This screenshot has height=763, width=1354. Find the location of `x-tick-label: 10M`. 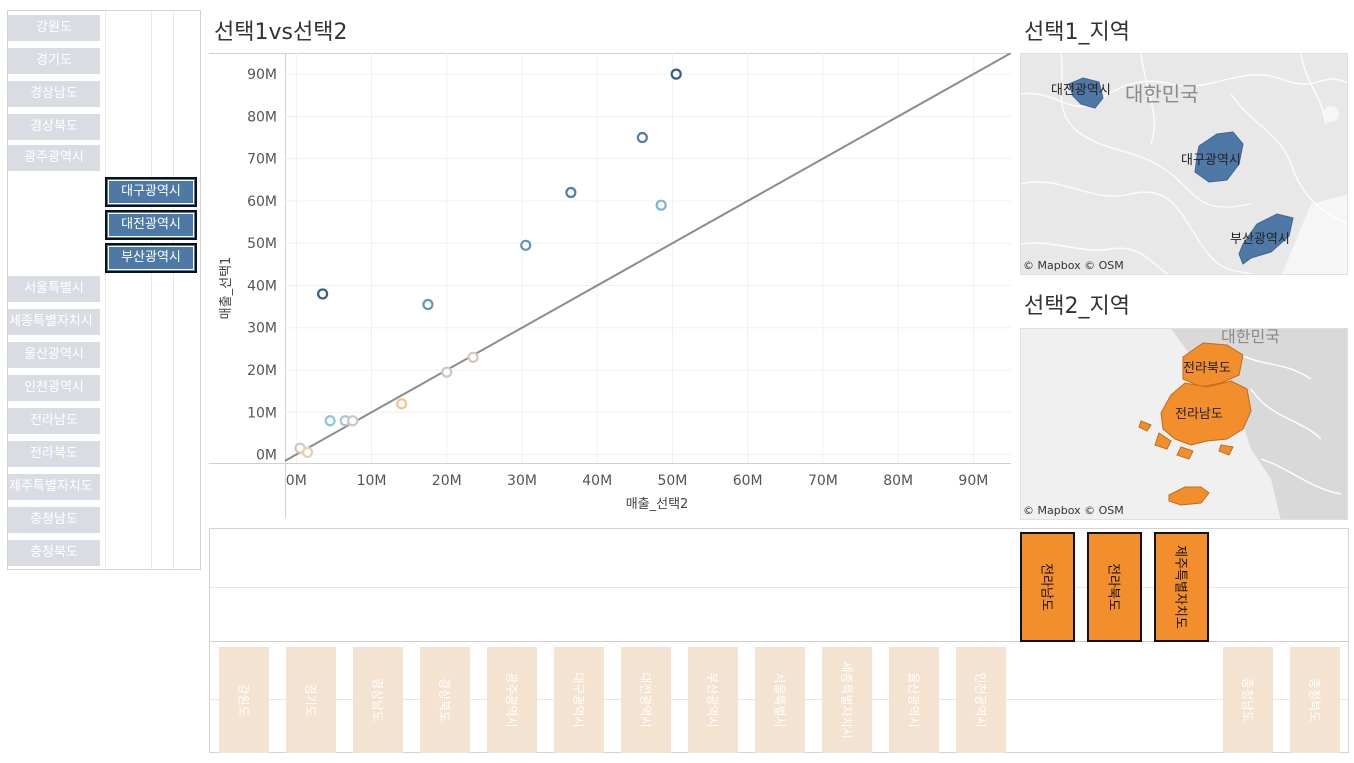

x-tick-label: 10M is located at coordinates (372, 481).